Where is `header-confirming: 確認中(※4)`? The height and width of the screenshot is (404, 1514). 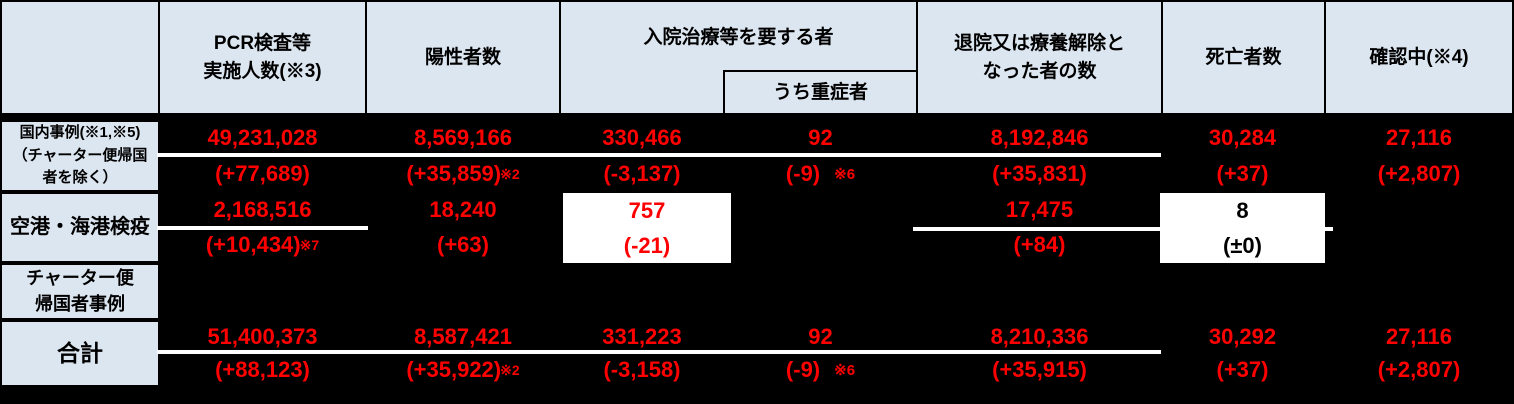
header-confirming: 確認中(※4) is located at coordinates (1419, 57).